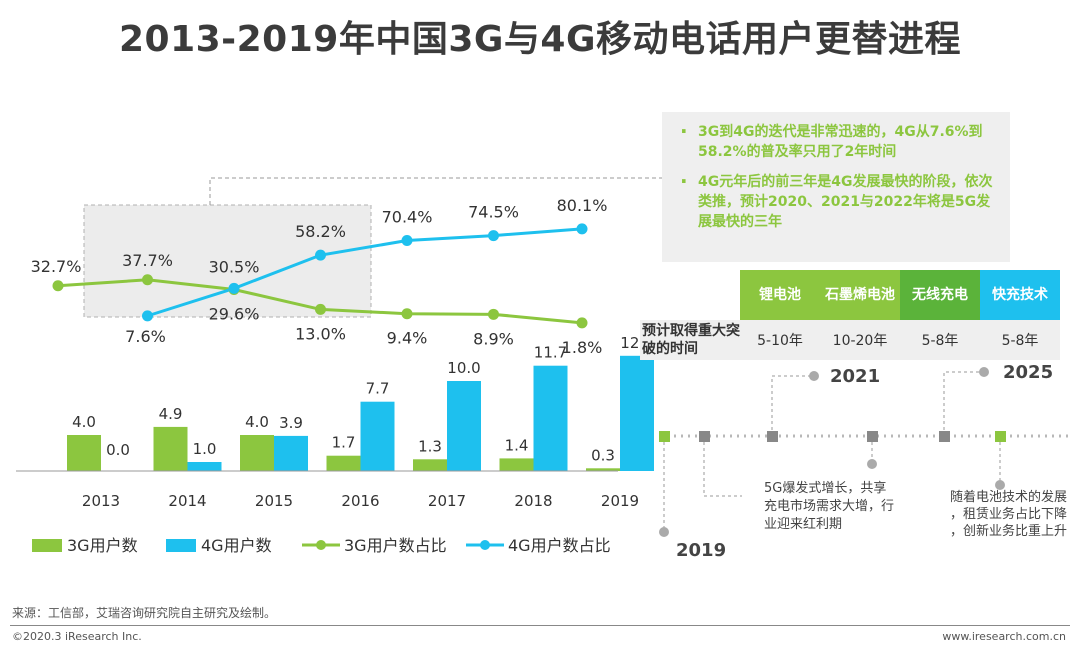 This screenshot has width=1080, height=657. I want to click on x-tick-label: 2017, so click(447, 501).